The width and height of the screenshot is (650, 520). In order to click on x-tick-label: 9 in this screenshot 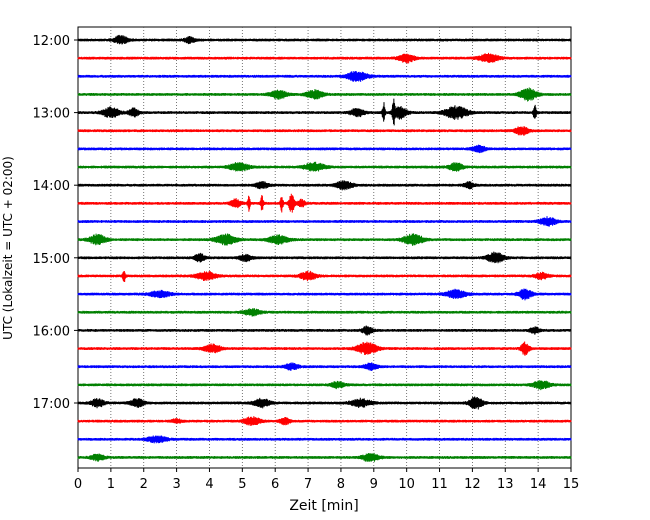, I will do `click(374, 484)`.